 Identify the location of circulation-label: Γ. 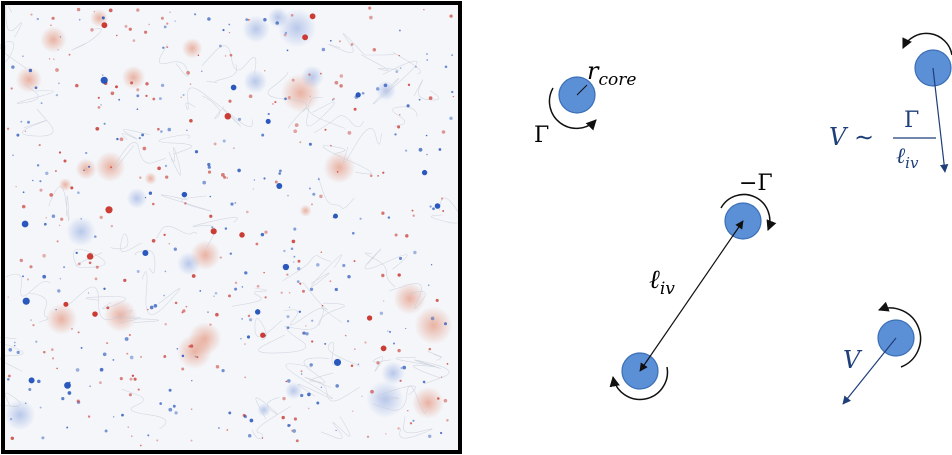
(541, 135).